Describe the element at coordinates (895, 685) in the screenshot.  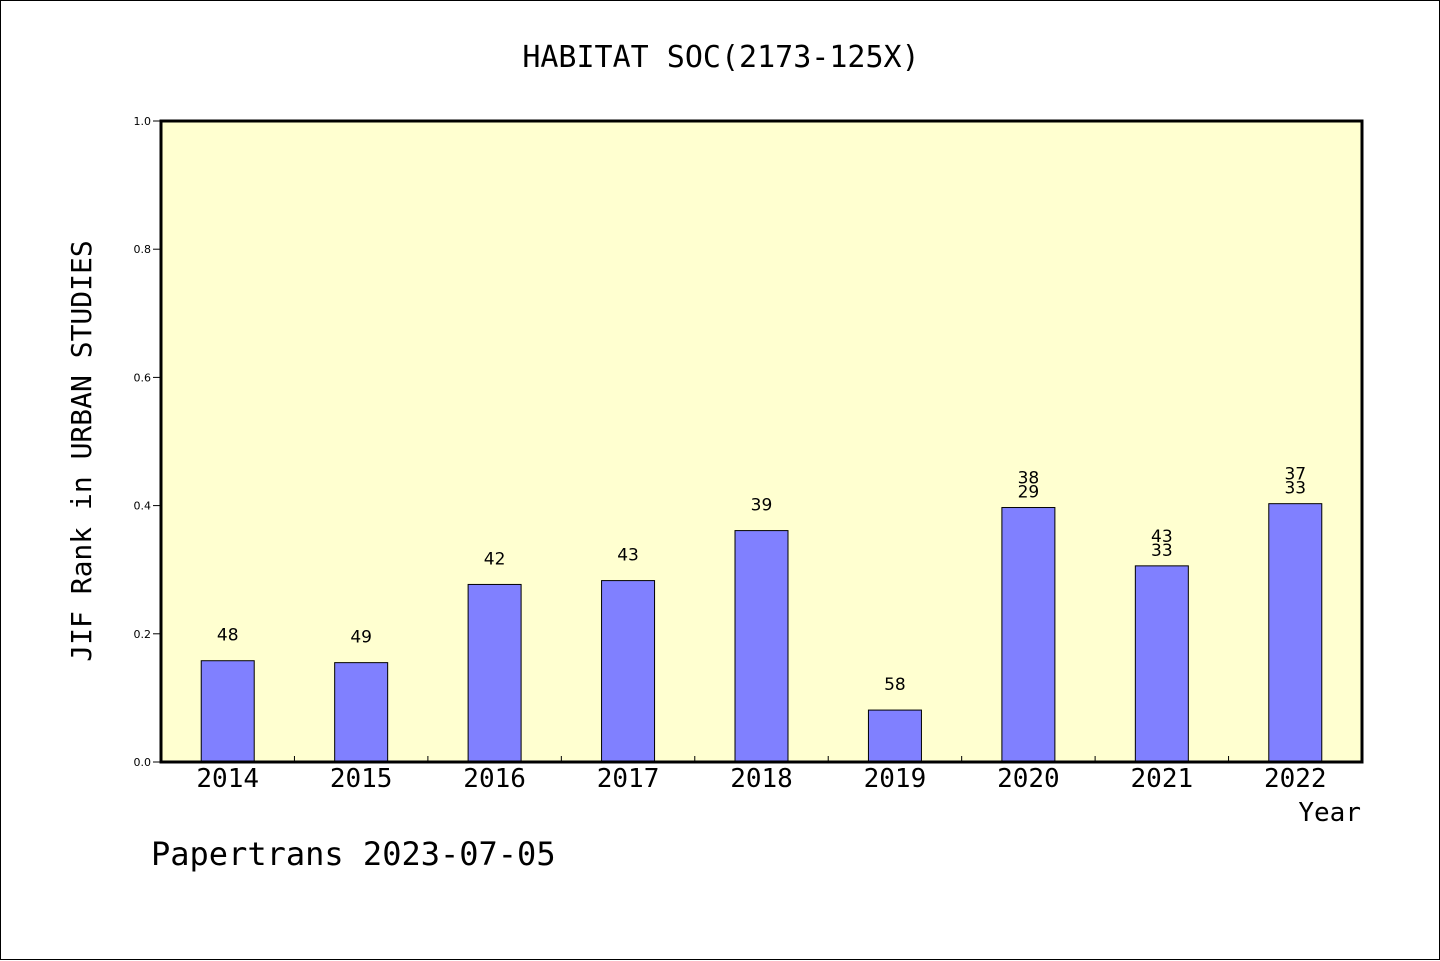
I see `bar-data-label: 58` at that location.